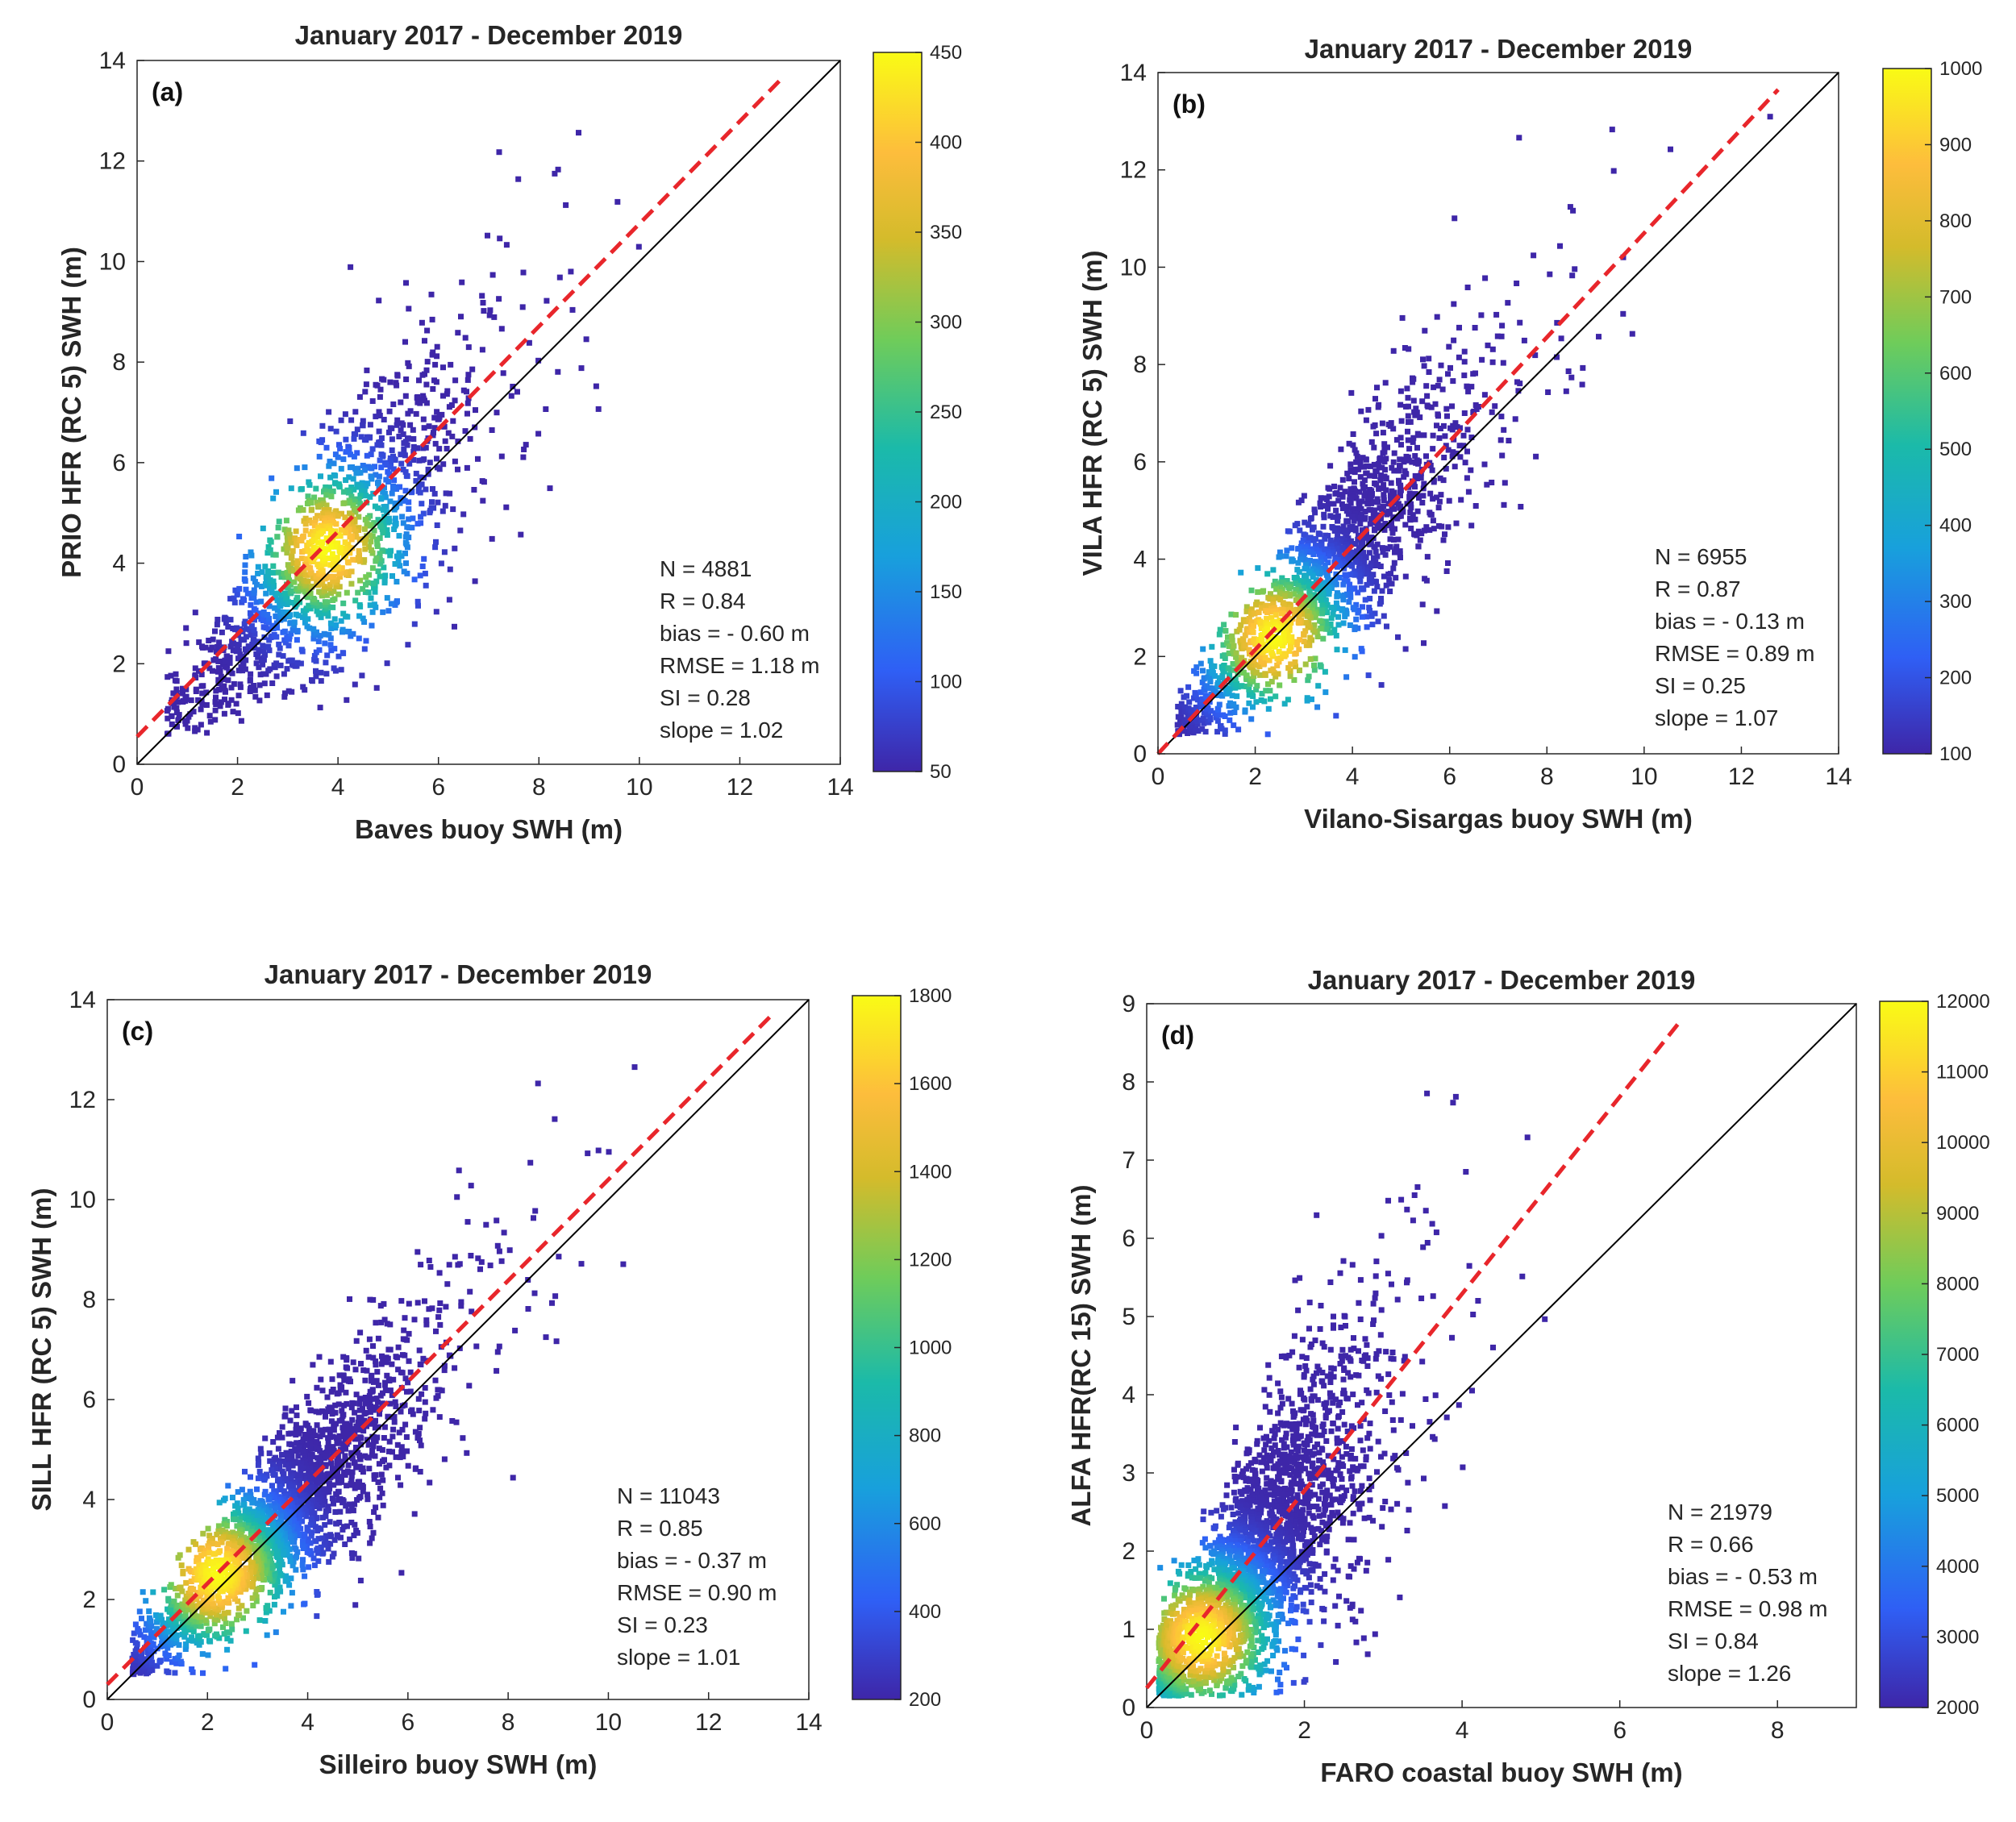  Describe the element at coordinates (703, 601) in the screenshot. I see `stat-line: R = 0.84` at that location.